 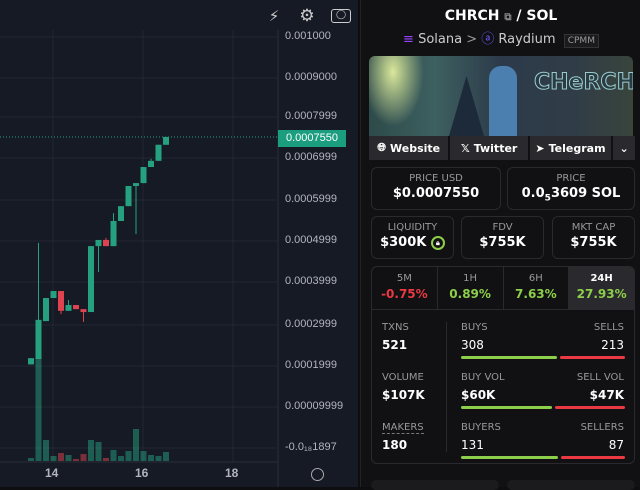 What do you see at coordinates (403, 428) in the screenshot?
I see `makers-label: MAKERS` at bounding box center [403, 428].